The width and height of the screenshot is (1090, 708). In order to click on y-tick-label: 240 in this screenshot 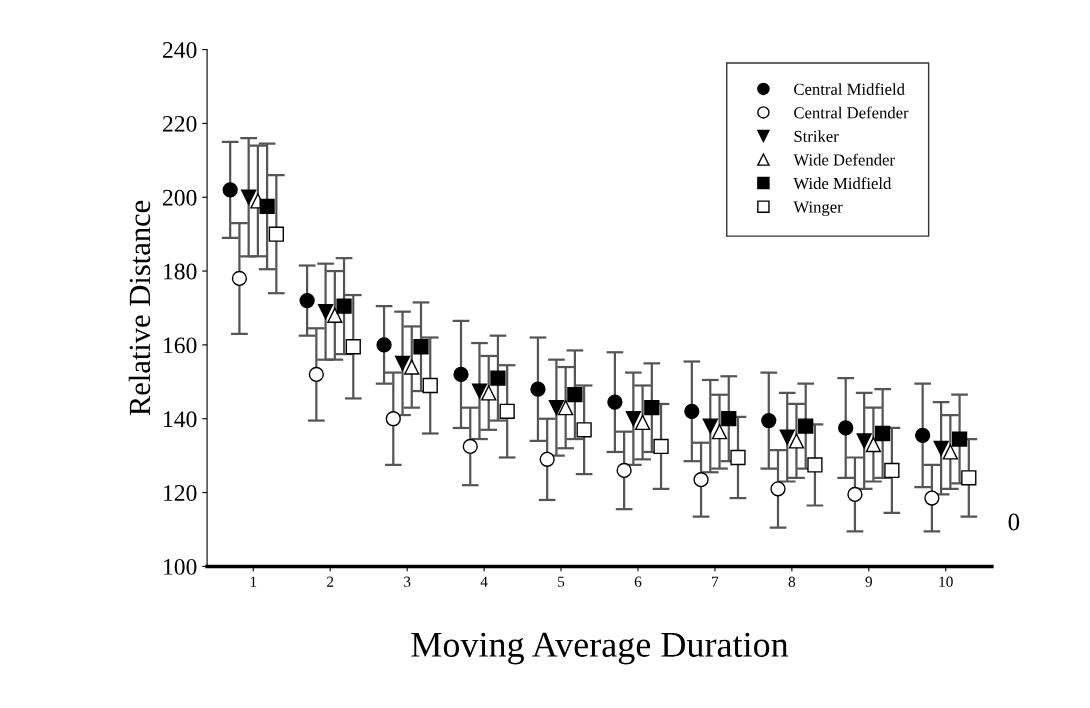, I will do `click(180, 50)`.